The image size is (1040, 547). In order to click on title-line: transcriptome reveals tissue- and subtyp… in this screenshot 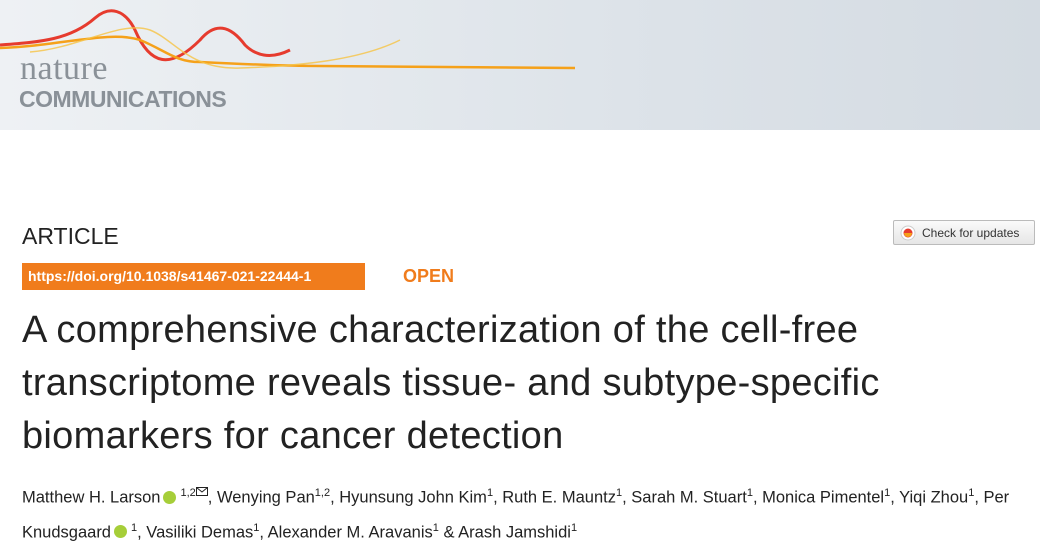, I will do `click(451, 383)`.